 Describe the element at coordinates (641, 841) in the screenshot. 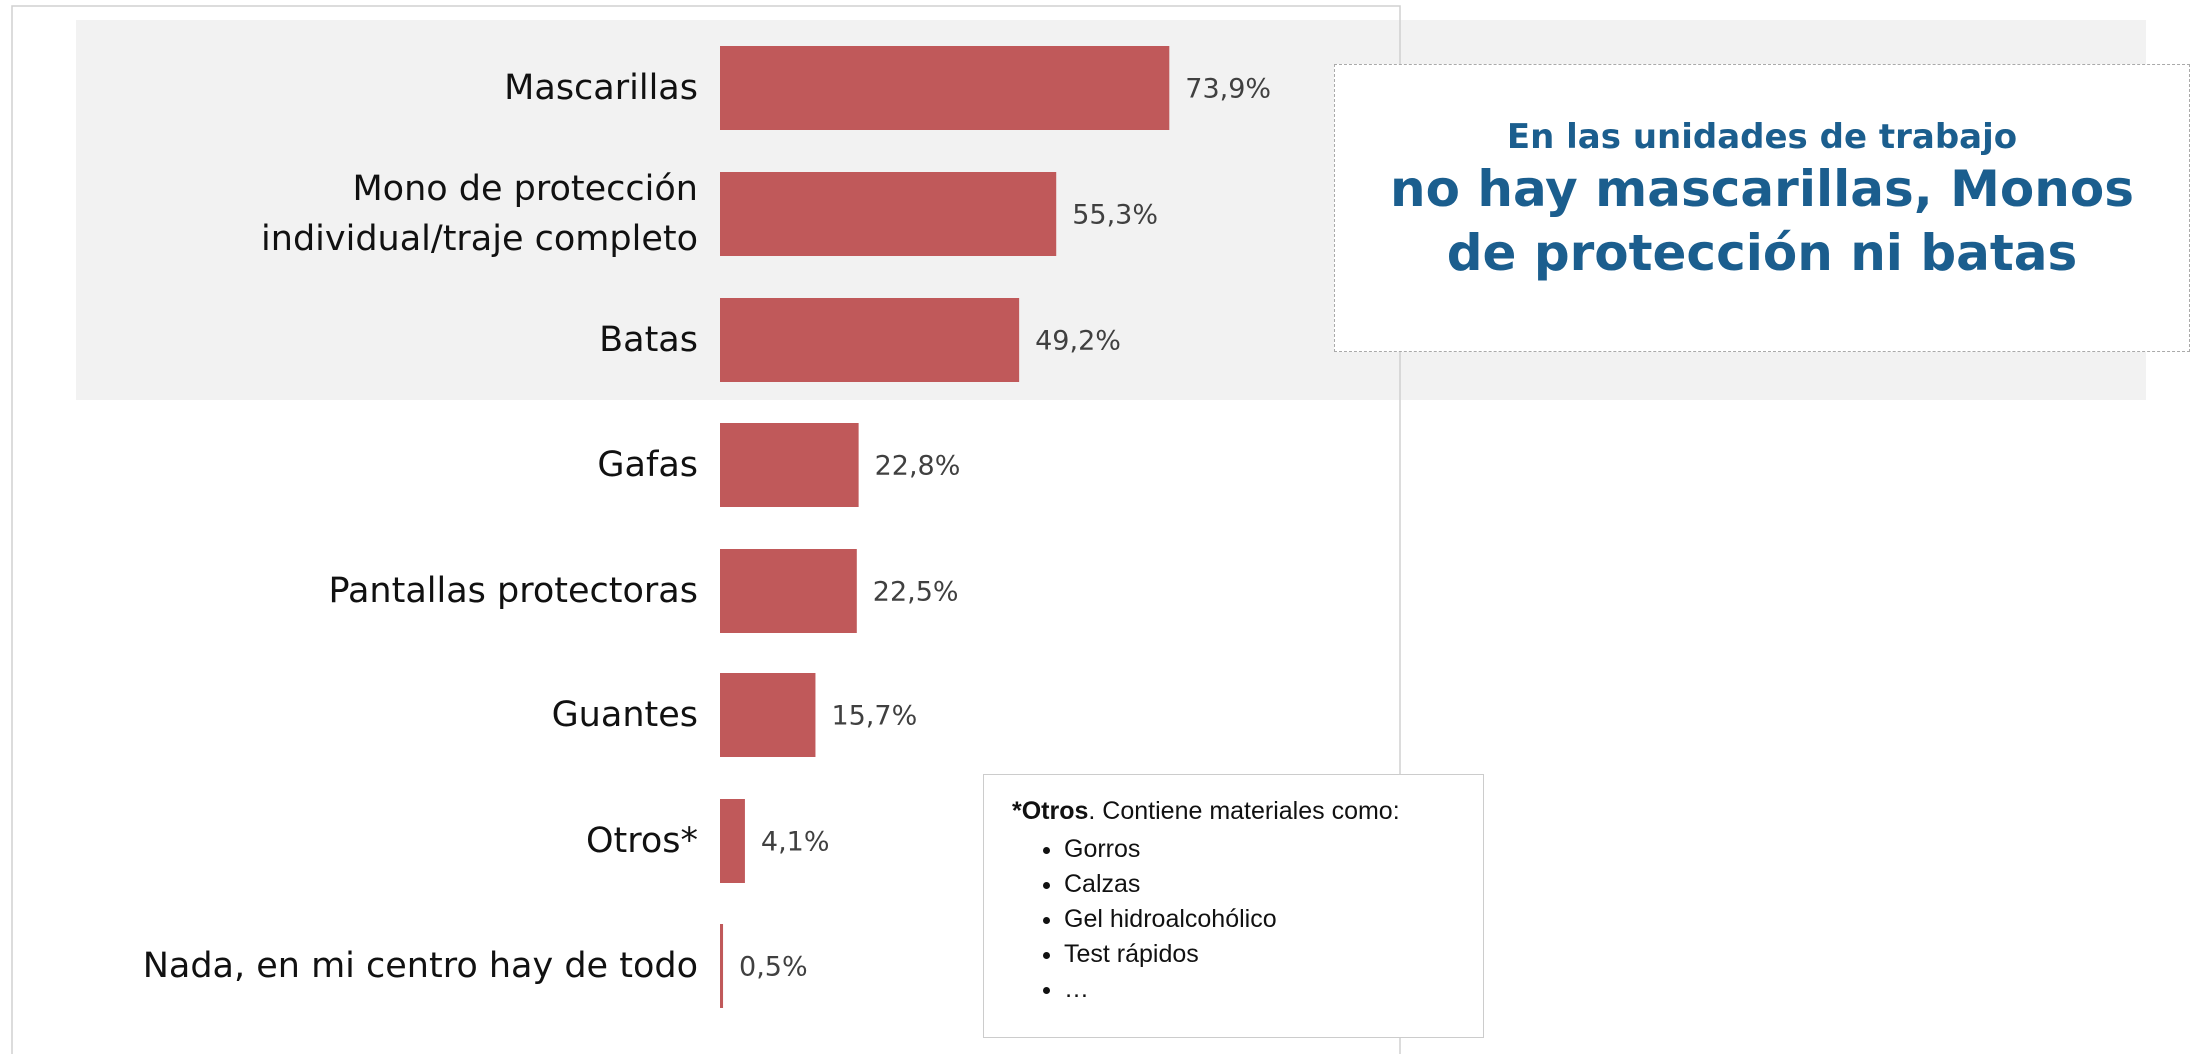

I see `category-label: Otros*` at that location.